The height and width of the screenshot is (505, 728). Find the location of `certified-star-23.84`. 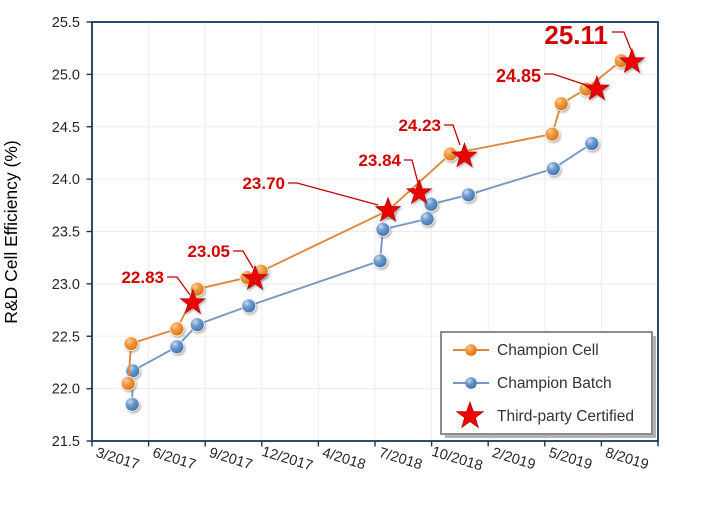

certified-star-23.84 is located at coordinates (419, 191).